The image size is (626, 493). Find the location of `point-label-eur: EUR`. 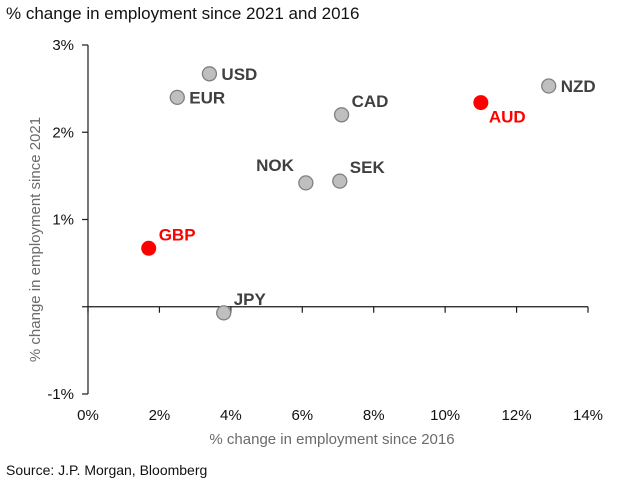

point-label-eur: EUR is located at coordinates (207, 97).